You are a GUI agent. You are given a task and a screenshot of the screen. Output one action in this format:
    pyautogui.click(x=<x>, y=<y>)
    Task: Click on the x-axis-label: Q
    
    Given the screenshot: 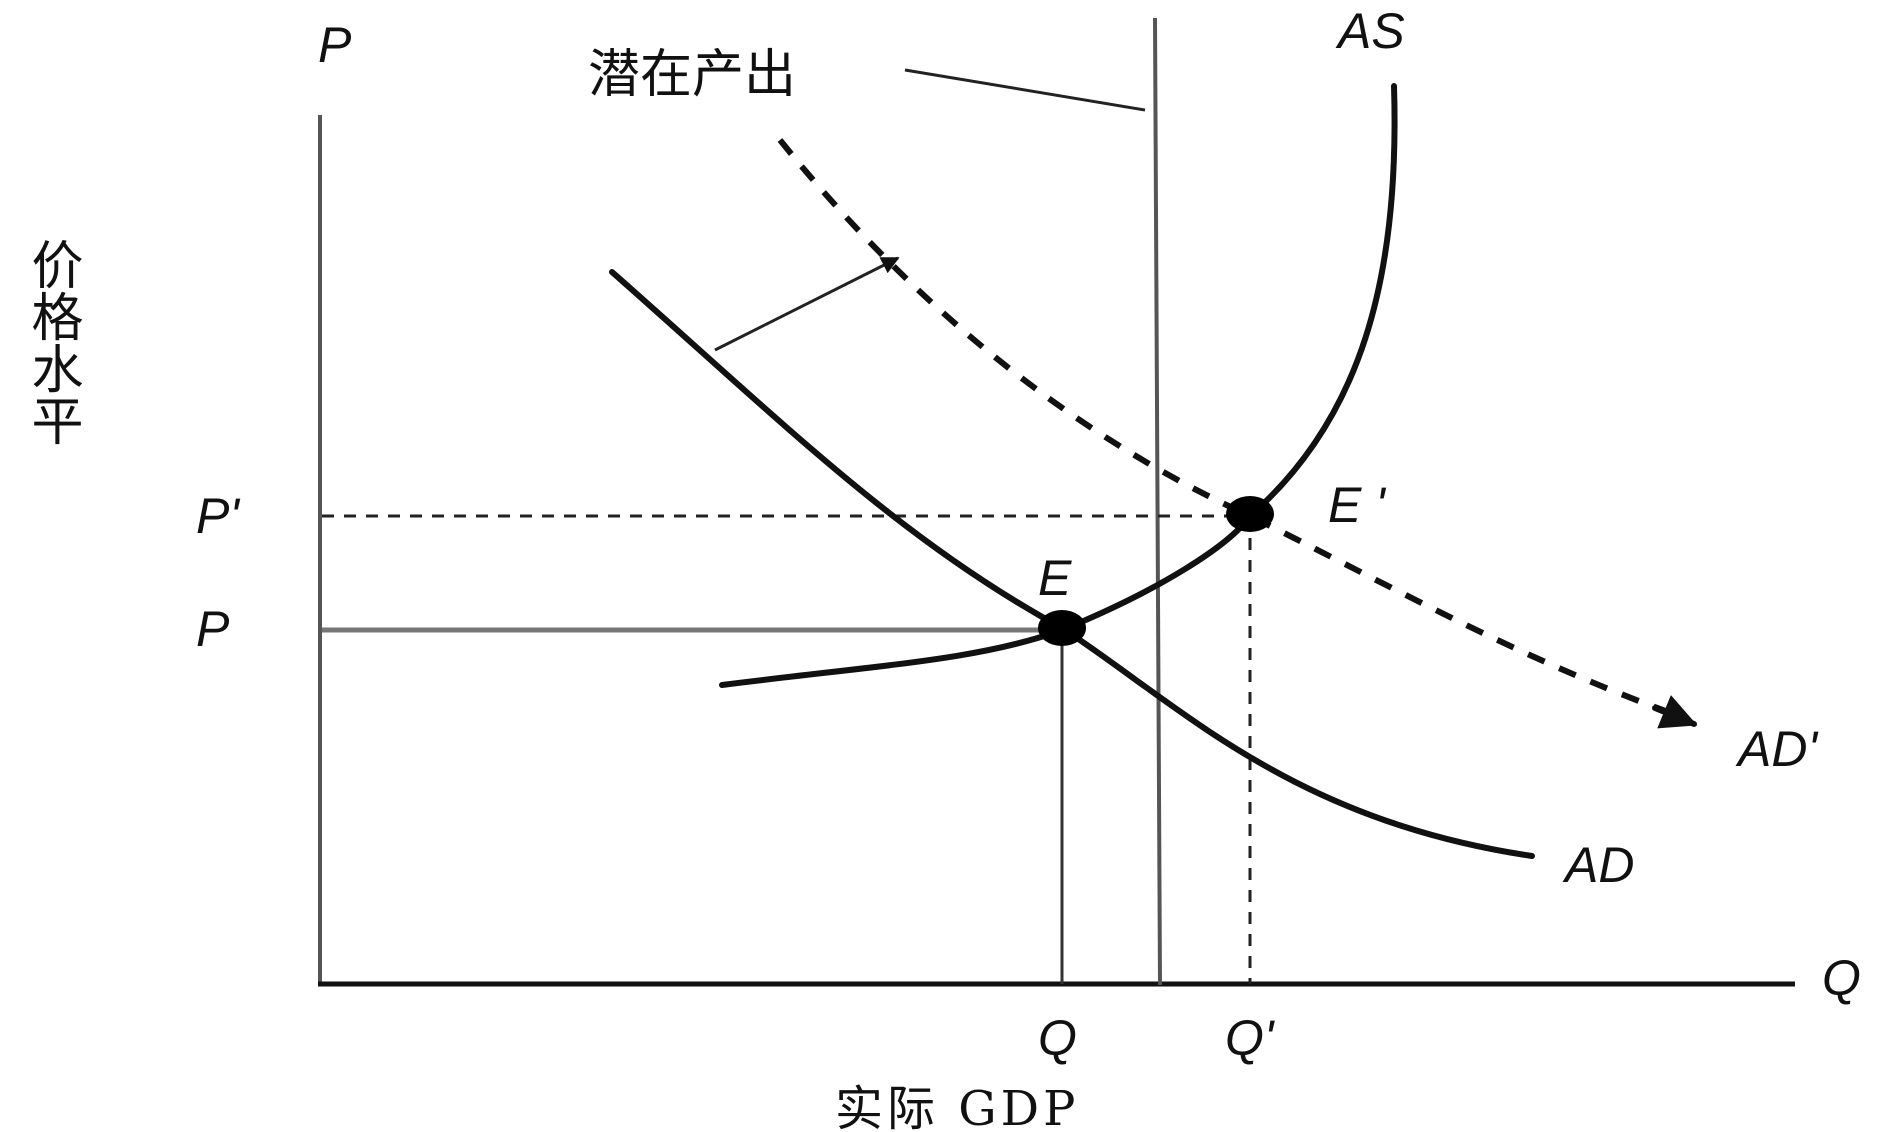 What is the action you would take?
    pyautogui.click(x=1841, y=978)
    